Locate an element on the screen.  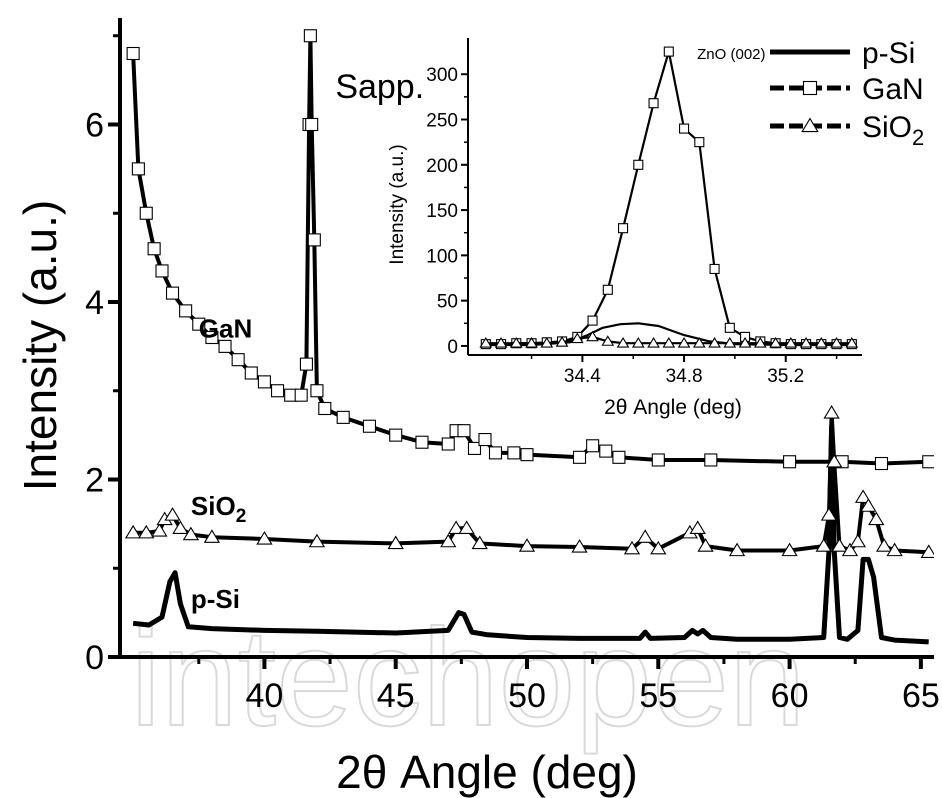
annotation-sapp: Sapp. is located at coordinates (379, 87).